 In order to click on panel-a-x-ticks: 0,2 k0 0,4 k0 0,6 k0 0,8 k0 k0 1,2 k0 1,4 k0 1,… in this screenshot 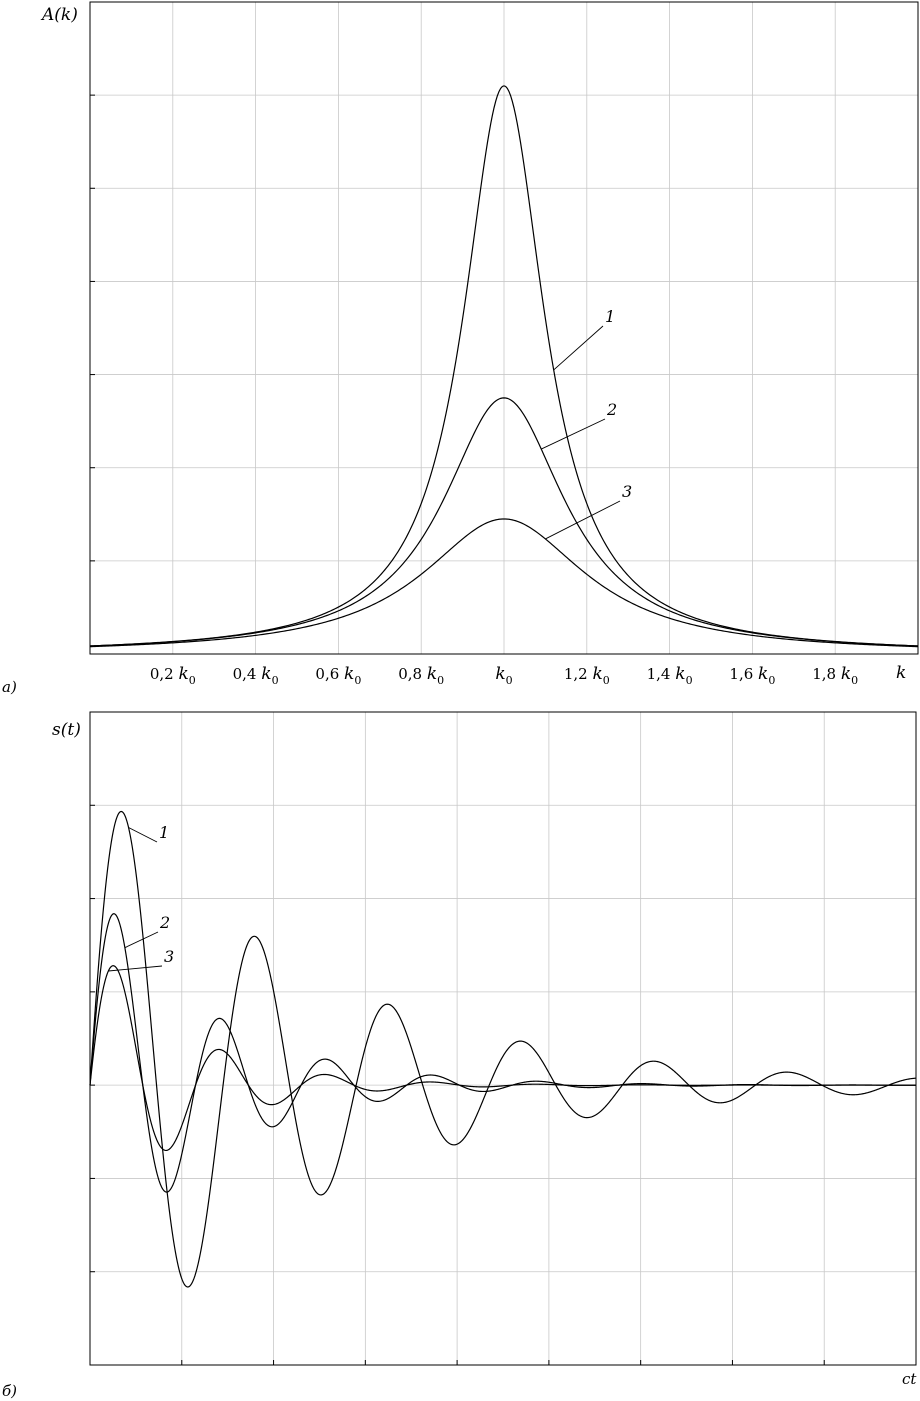, I will do `click(504, 675)`.